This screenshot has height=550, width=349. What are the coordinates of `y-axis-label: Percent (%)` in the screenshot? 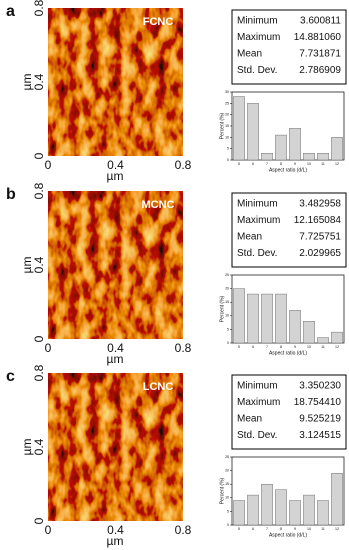 It's located at (222, 490).